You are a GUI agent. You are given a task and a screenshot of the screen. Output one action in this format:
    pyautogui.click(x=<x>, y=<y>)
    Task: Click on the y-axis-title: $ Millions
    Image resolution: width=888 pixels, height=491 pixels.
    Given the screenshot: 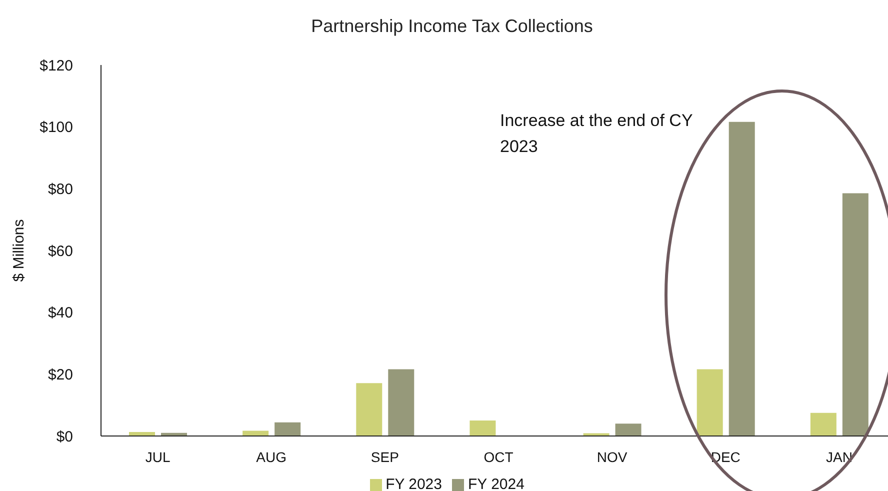 What is the action you would take?
    pyautogui.click(x=19, y=250)
    